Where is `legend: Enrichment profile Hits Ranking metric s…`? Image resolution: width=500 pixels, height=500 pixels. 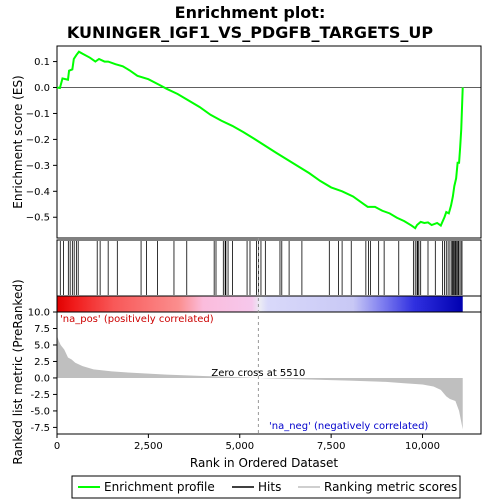 legend: Enrichment profile Hits Ranking metric s… is located at coordinates (266, 487).